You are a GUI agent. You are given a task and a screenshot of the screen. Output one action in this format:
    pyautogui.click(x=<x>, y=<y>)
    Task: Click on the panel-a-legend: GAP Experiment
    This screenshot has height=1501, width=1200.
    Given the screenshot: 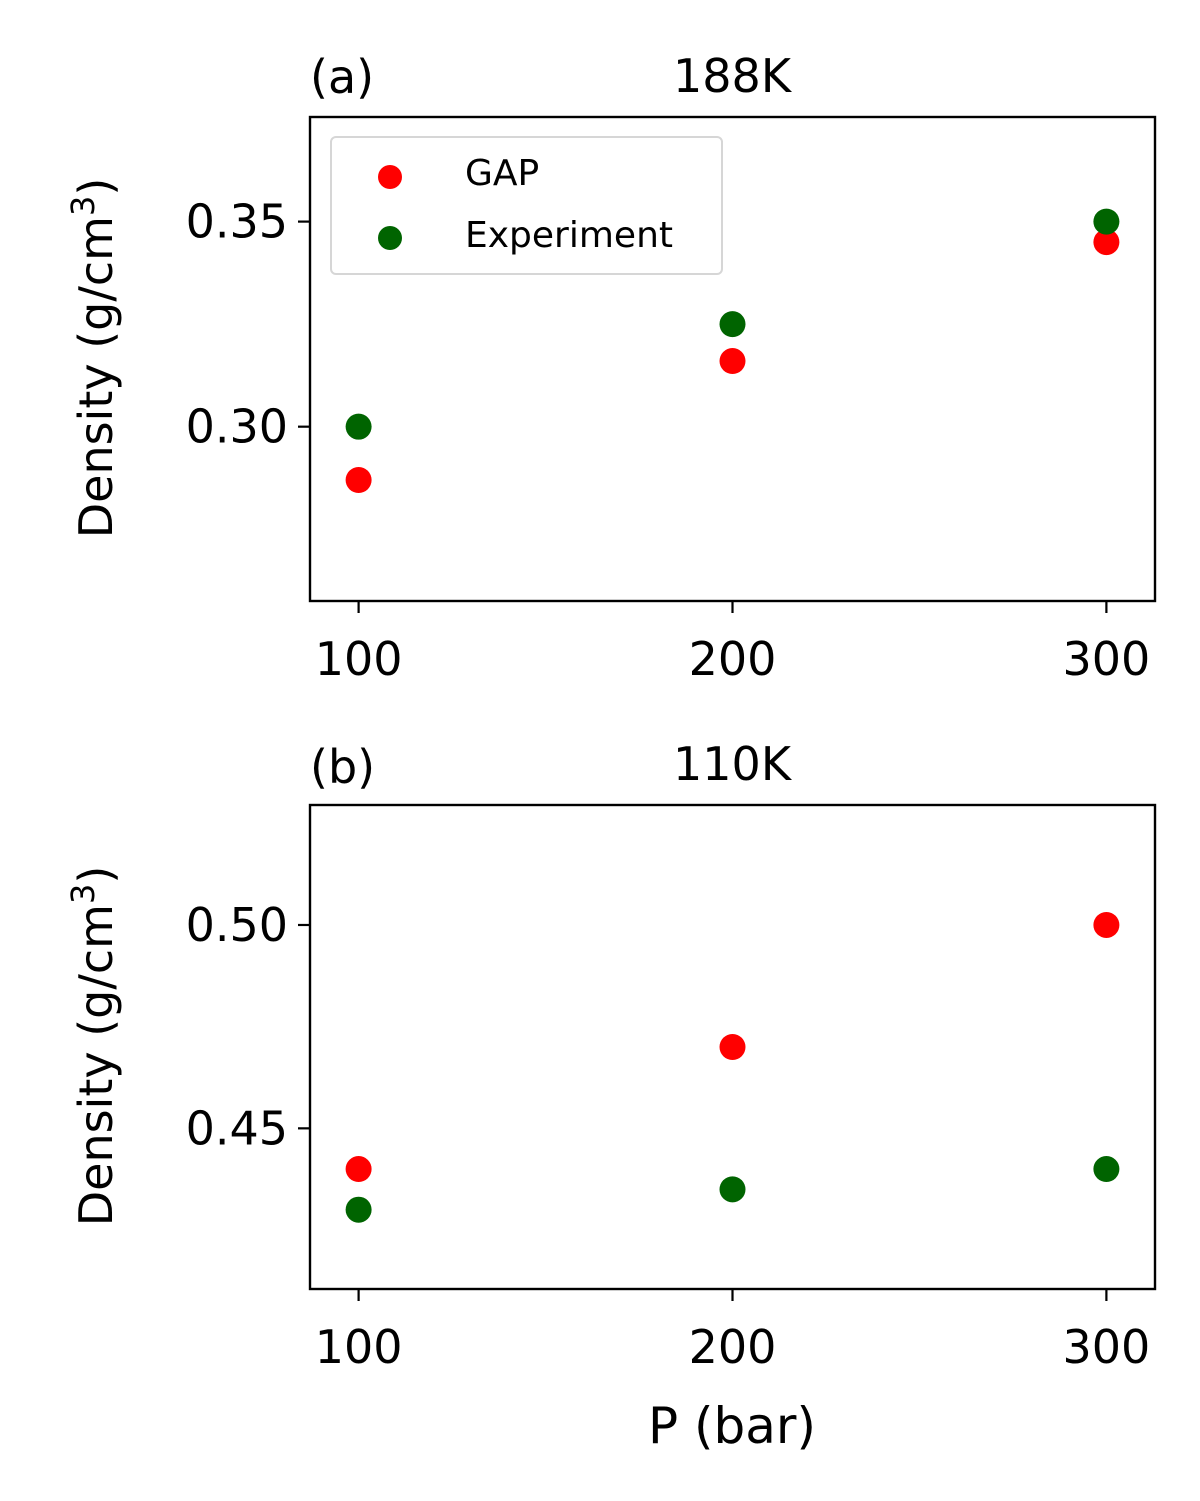 What is the action you would take?
    pyautogui.click(x=526, y=205)
    